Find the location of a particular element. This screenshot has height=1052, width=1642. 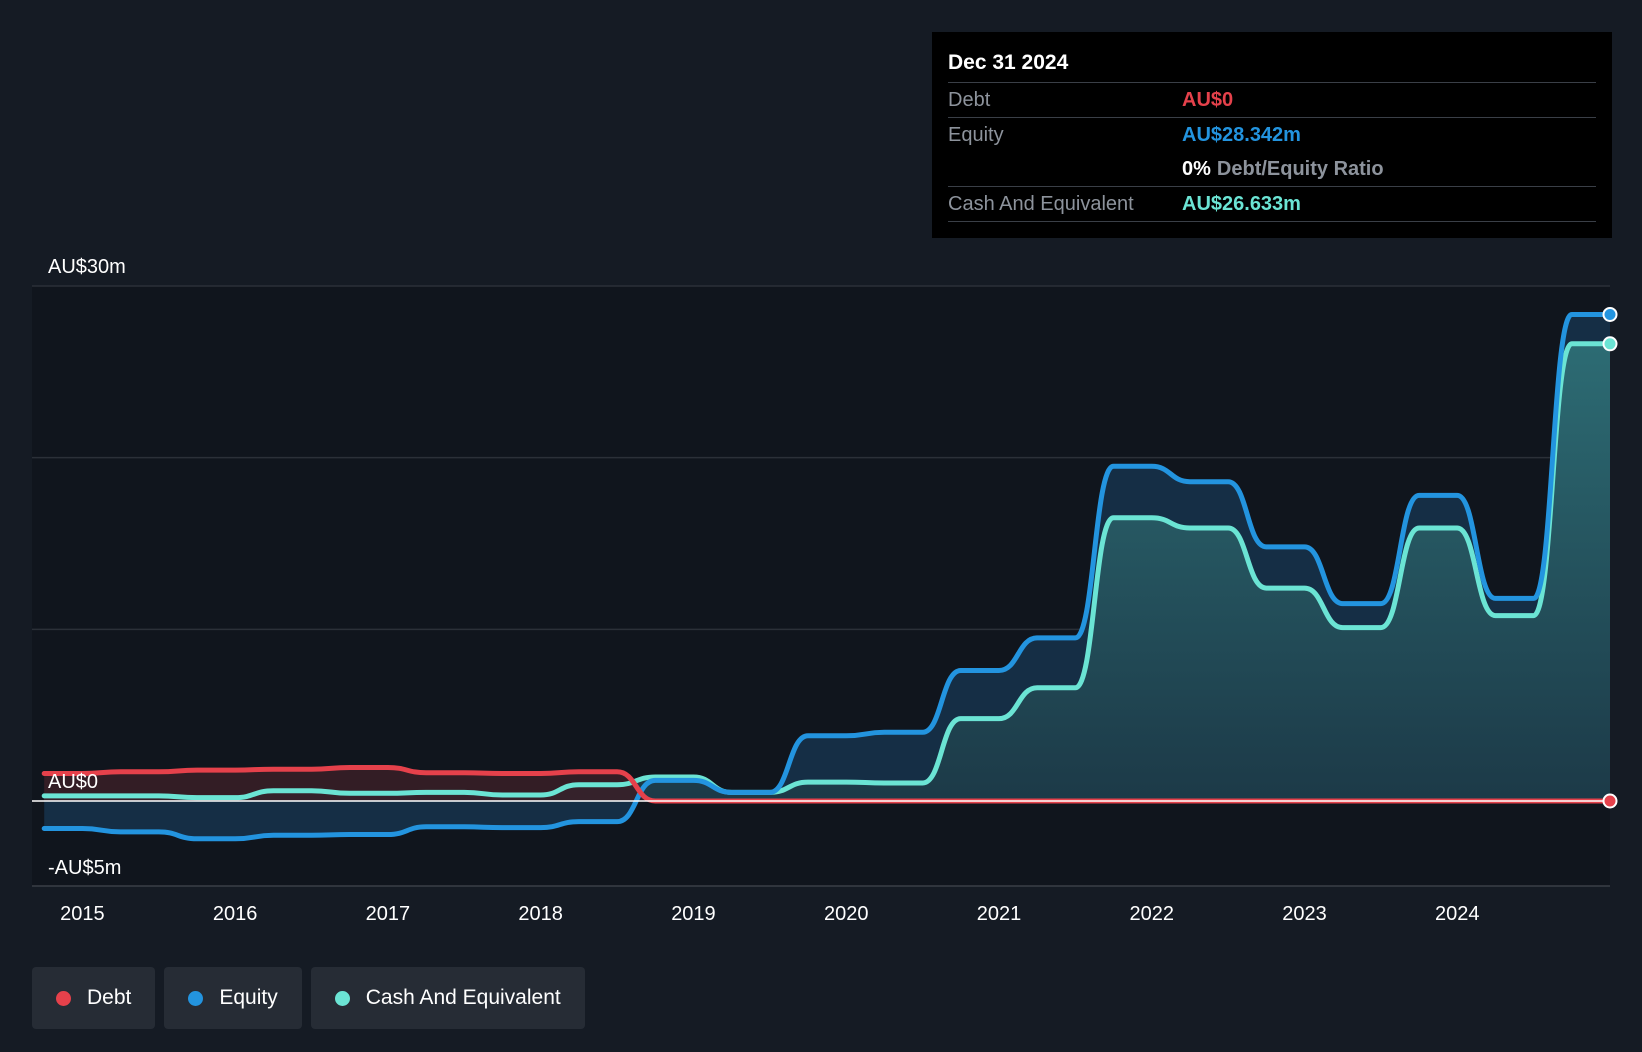

legend-dot-equity-icon is located at coordinates (196, 998).